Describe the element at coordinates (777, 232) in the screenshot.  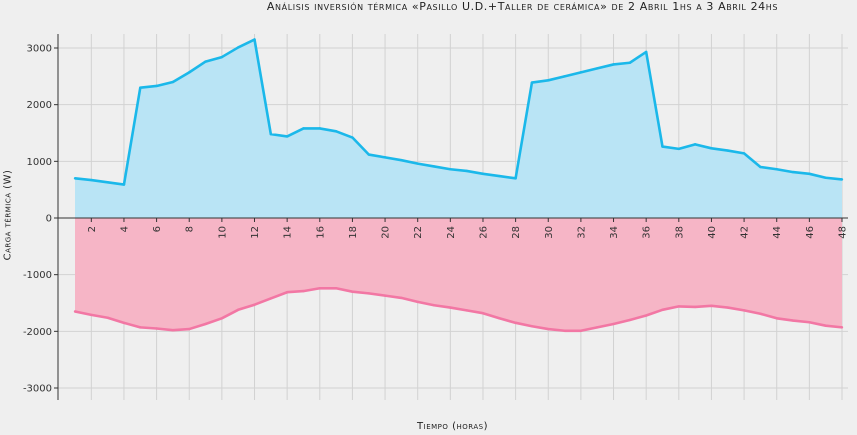
I see `x-tick-label: 44` at that location.